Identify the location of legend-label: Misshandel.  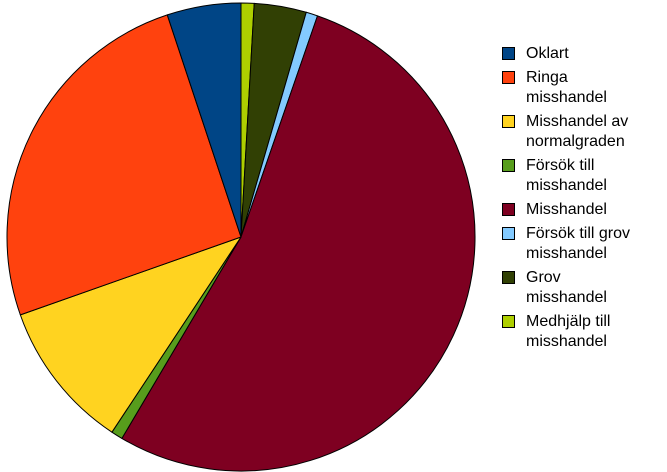
(596, 210).